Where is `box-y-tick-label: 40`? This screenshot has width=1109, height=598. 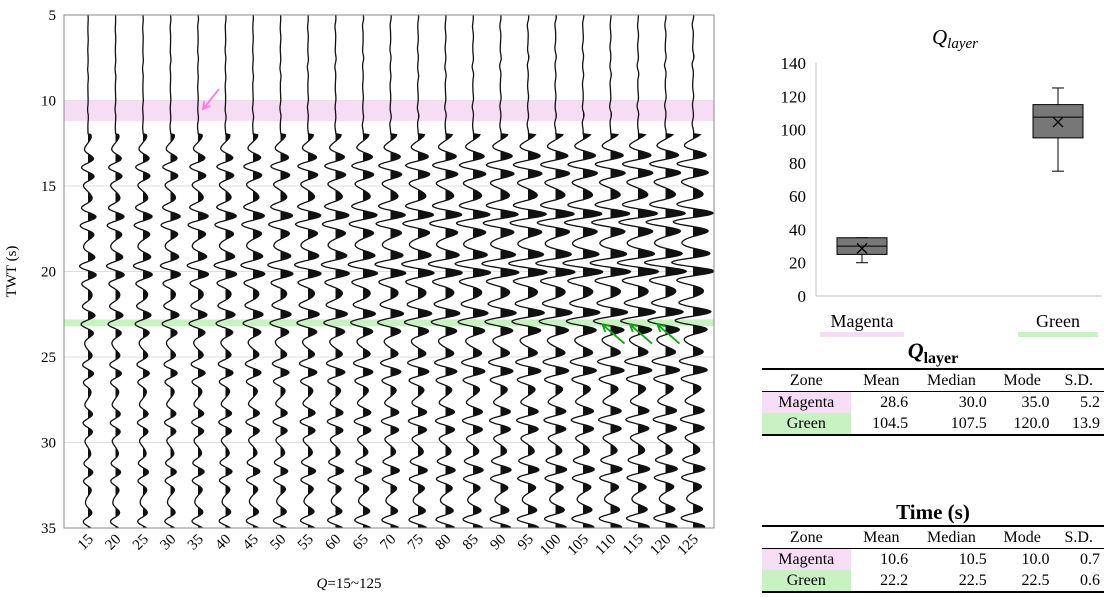
box-y-tick-label: 40 is located at coordinates (797, 229).